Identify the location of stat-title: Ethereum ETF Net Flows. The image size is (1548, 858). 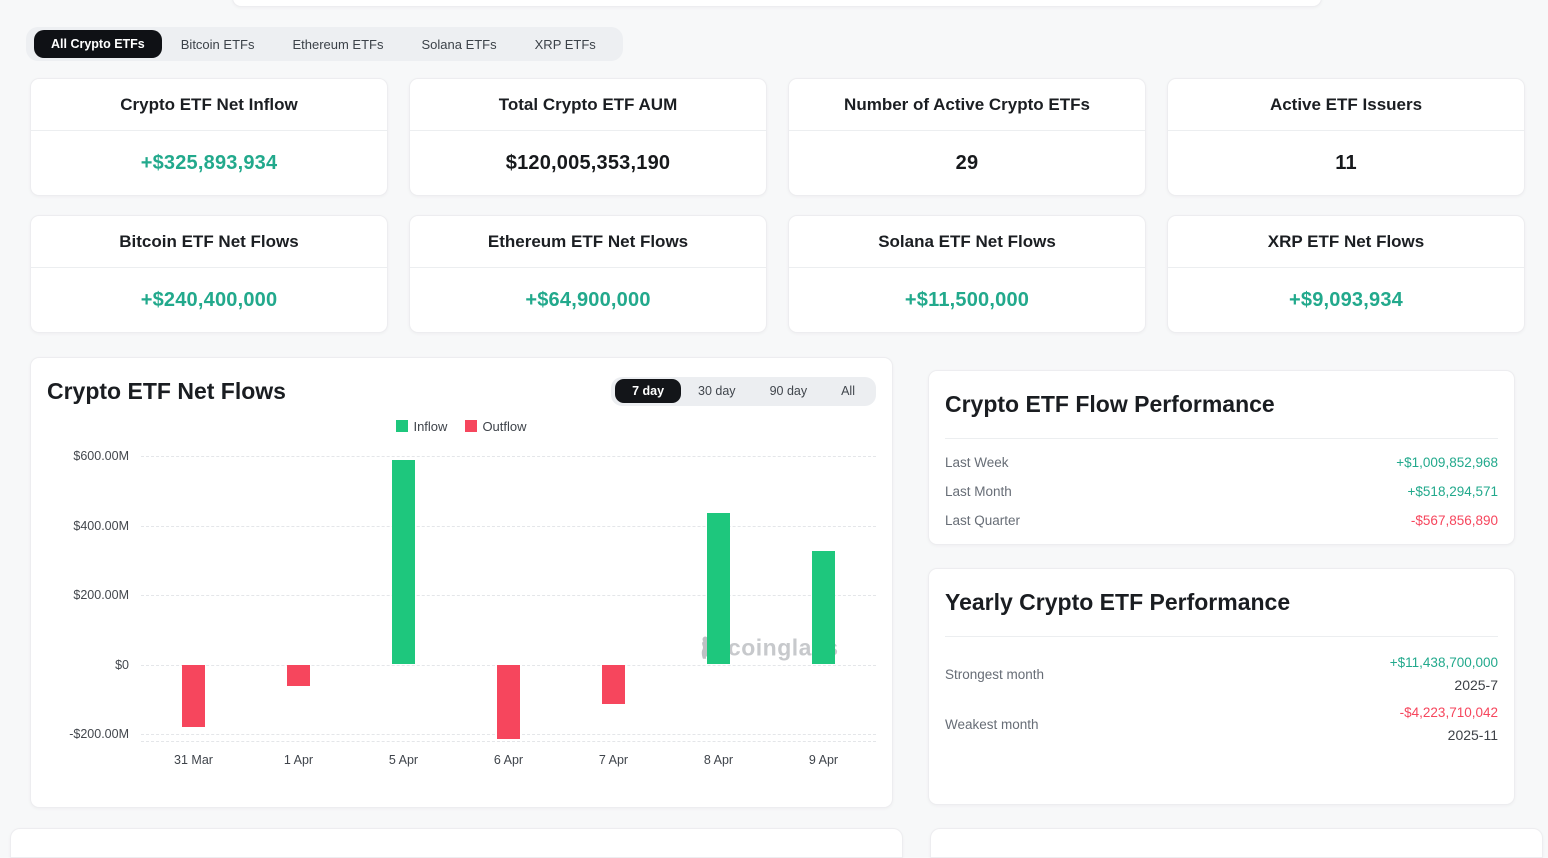
(588, 242).